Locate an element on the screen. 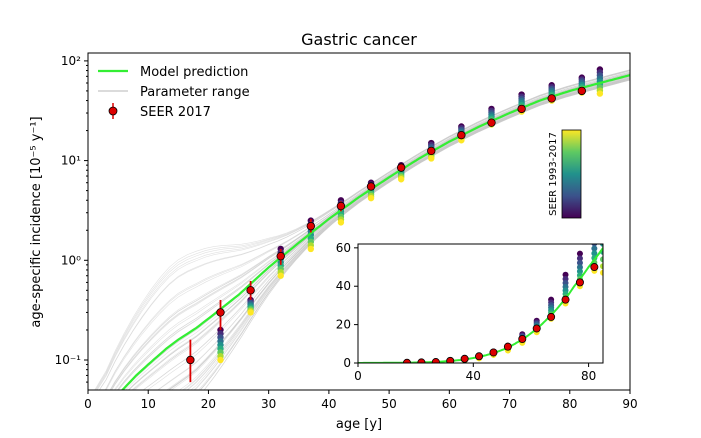 This screenshot has height=438, width=701. x-tick-label: 90 is located at coordinates (629, 404).